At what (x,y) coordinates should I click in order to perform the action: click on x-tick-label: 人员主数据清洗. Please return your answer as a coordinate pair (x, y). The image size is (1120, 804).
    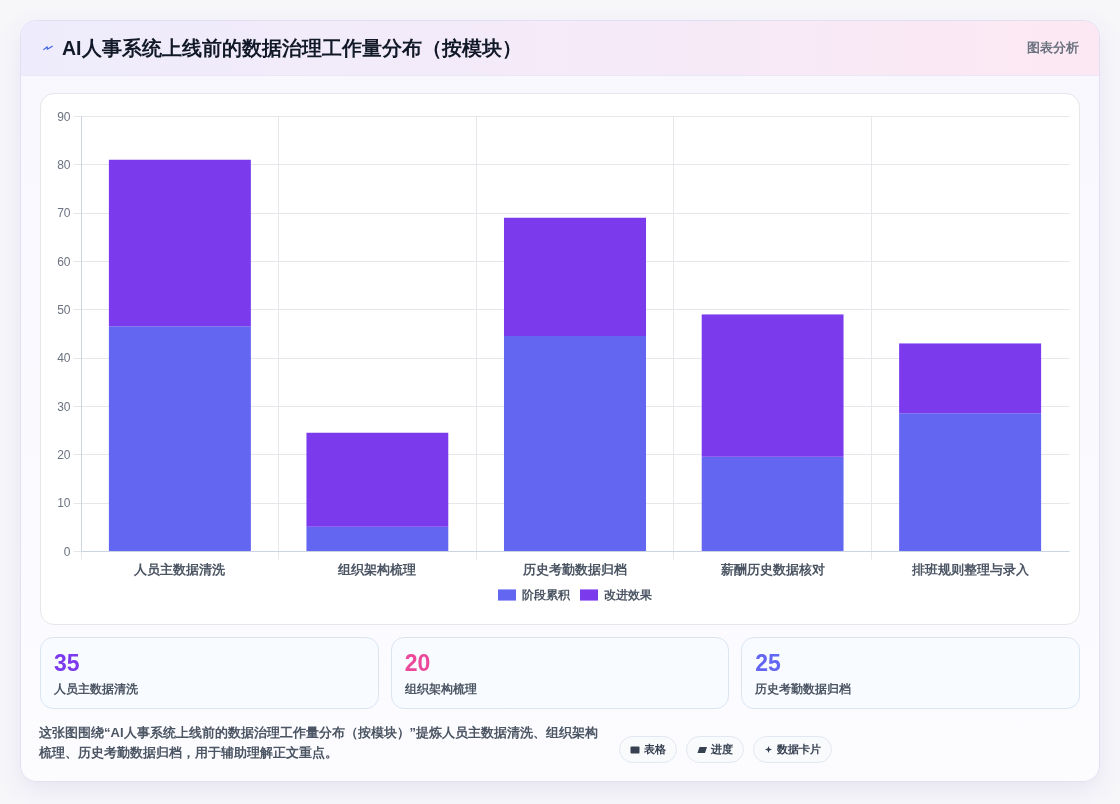
    Looking at the image, I should click on (180, 569).